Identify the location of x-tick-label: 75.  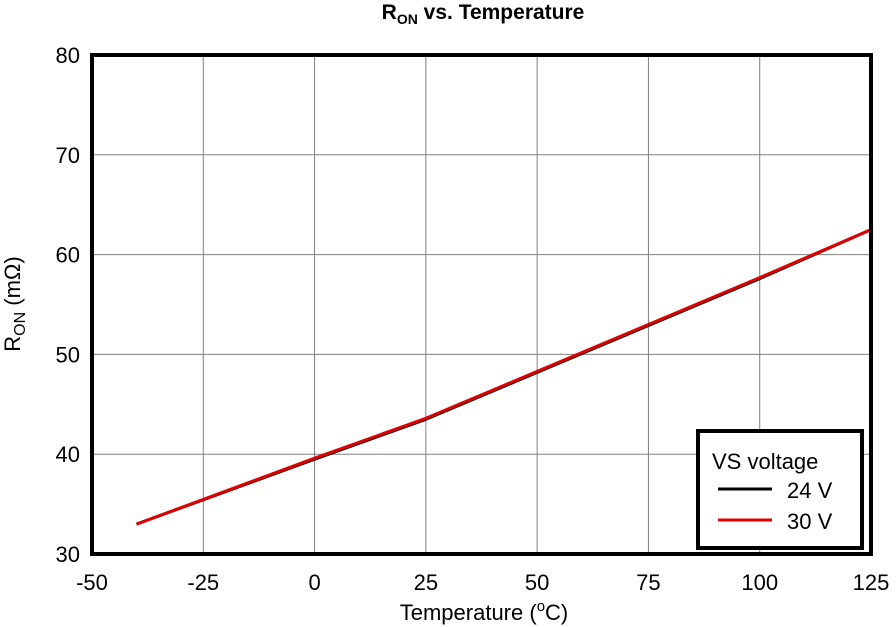
(648, 582).